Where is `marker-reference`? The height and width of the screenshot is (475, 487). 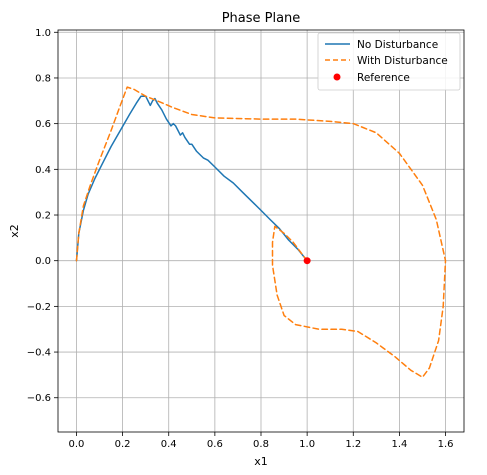 marker-reference is located at coordinates (307, 261).